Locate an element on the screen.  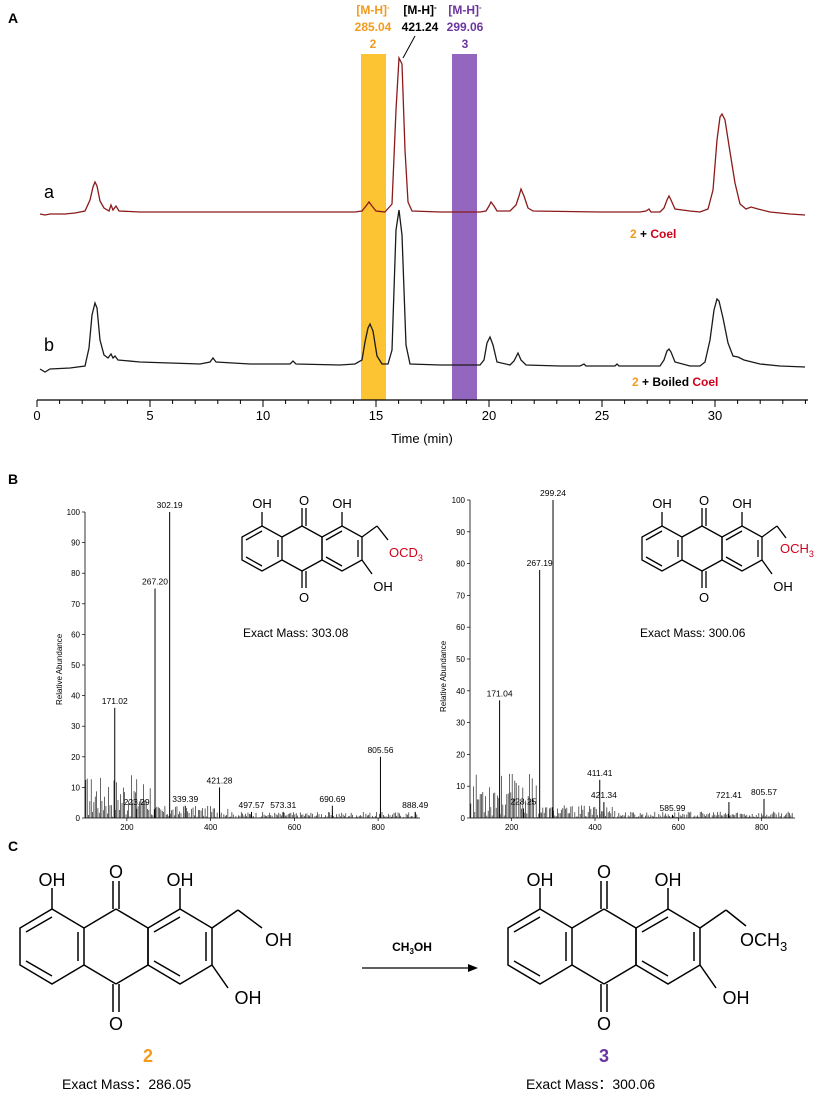
trace-a-label: a is located at coordinates (49, 192).